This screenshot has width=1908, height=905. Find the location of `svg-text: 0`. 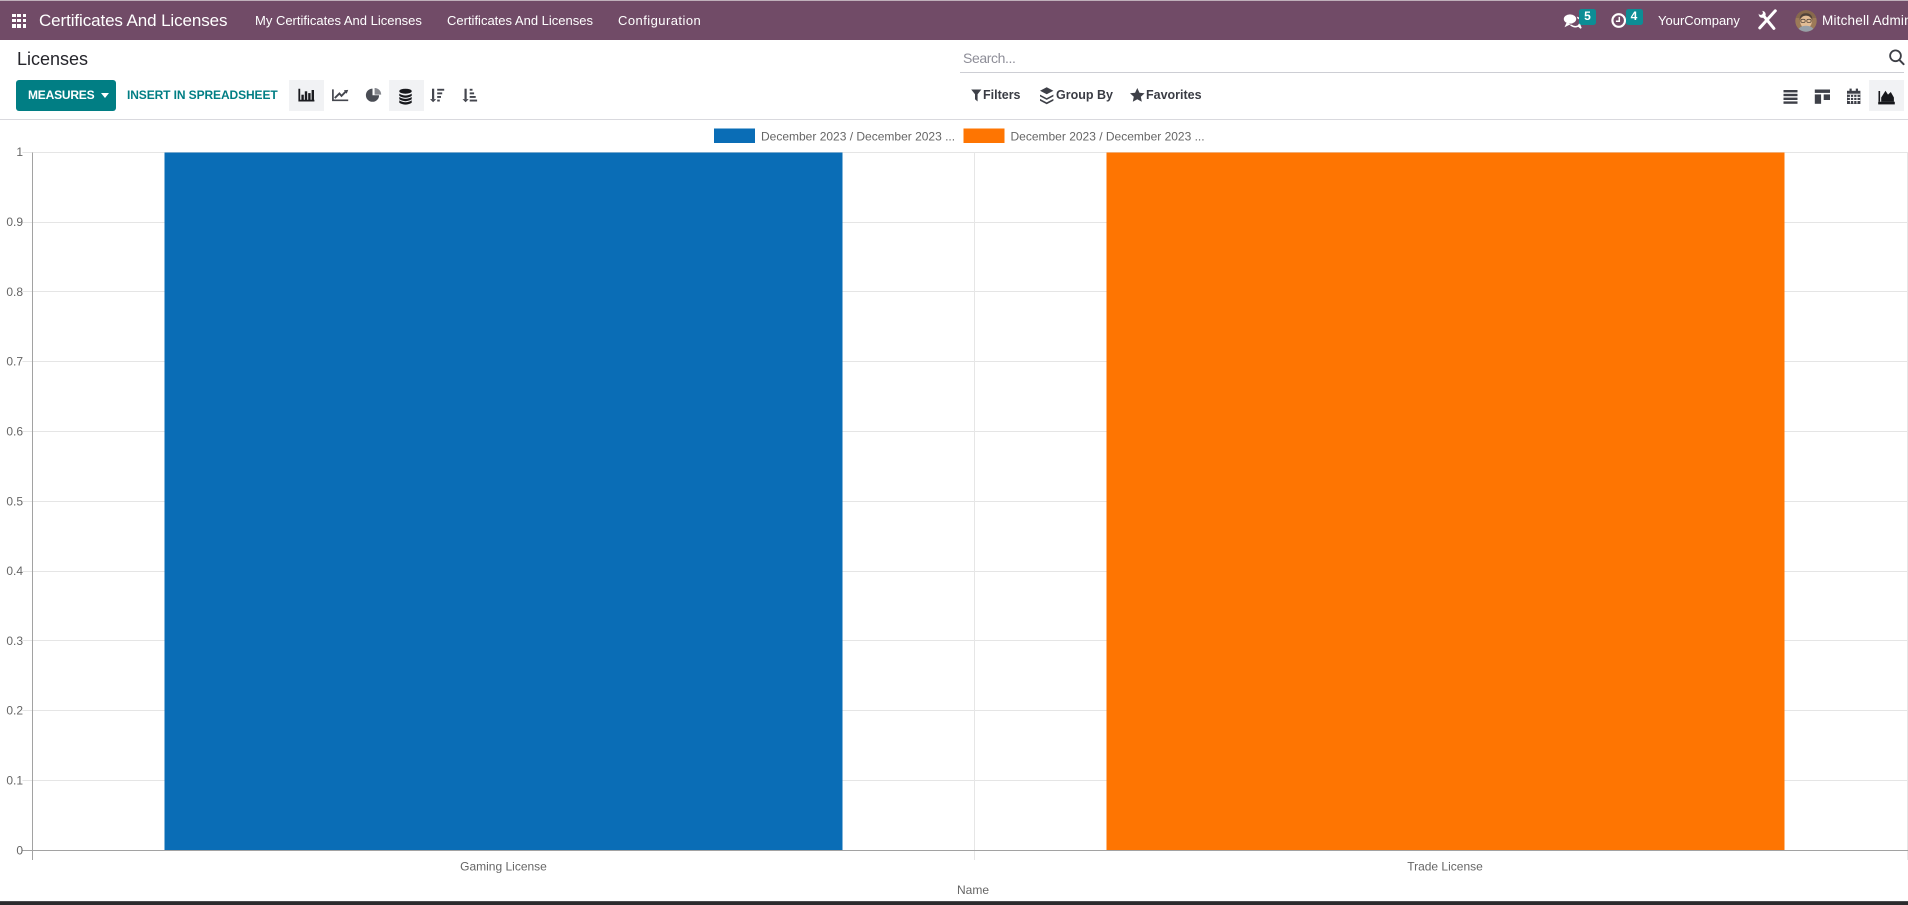

svg-text: 0 is located at coordinates (19, 850).